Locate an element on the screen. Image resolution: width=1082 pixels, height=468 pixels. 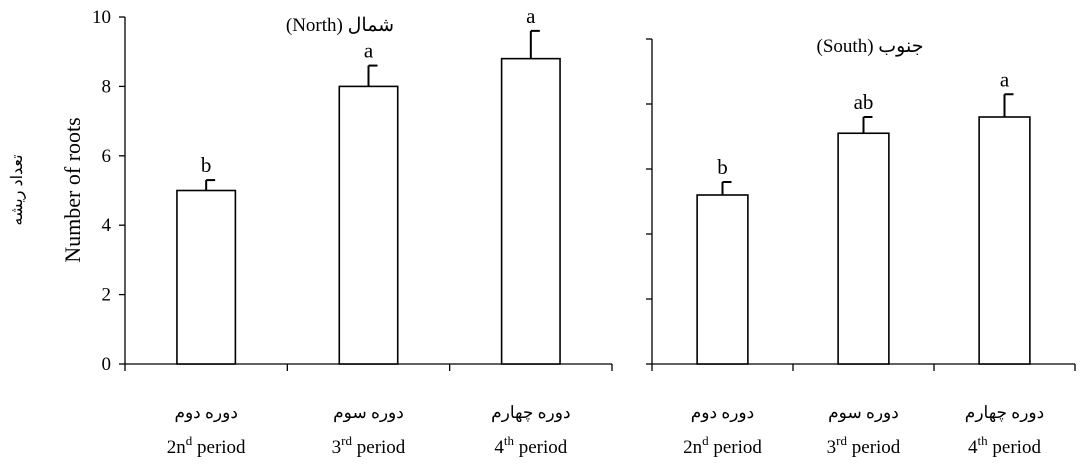
north-category-label-persian: دوره سوم is located at coordinates (368, 413).